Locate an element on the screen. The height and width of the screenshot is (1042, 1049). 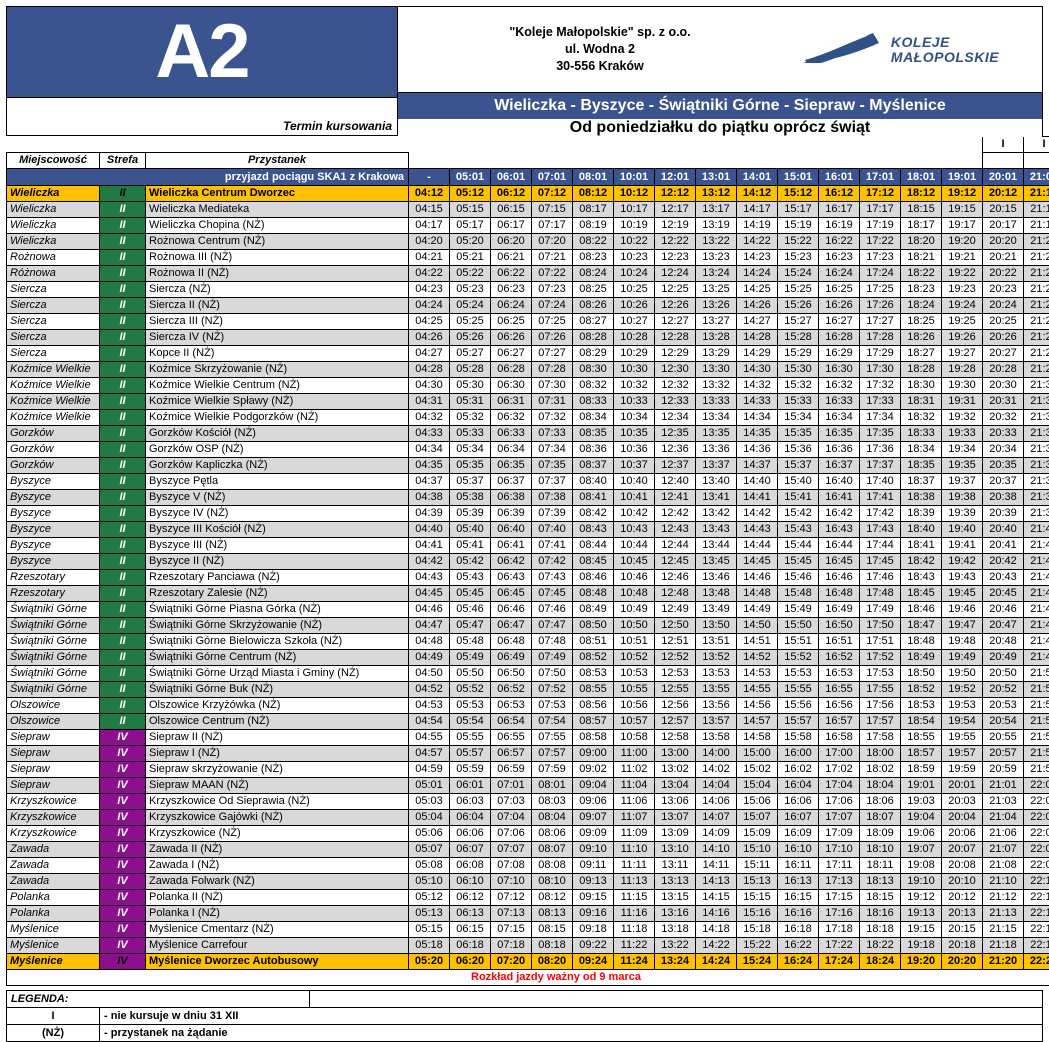
spacer-cell is located at coordinates (208, 145).